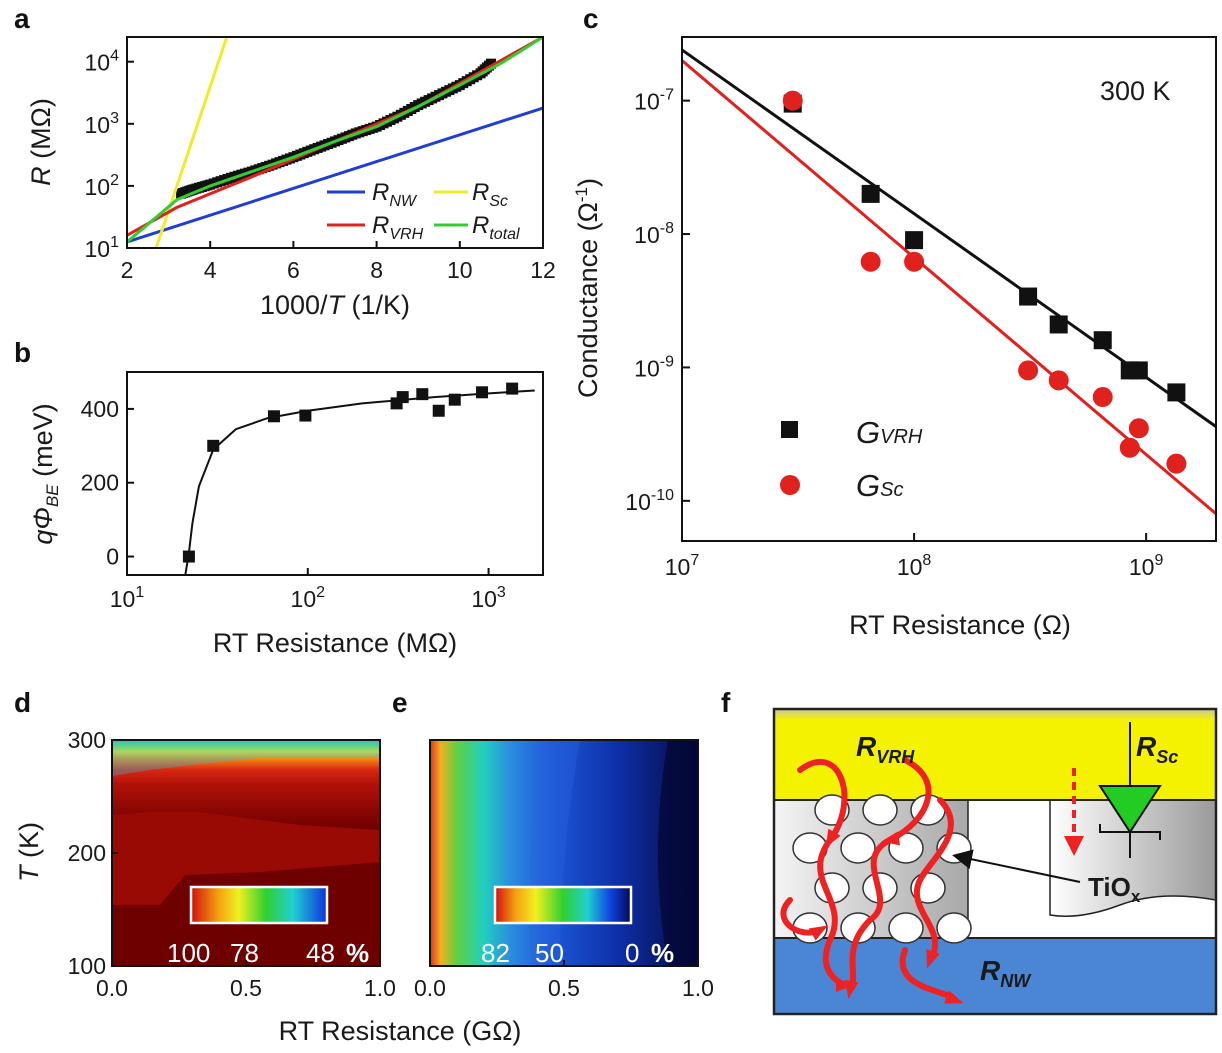 This screenshot has height=1053, width=1222. What do you see at coordinates (376, 270) in the screenshot?
I see `x-tick-label-a: 8` at bounding box center [376, 270].